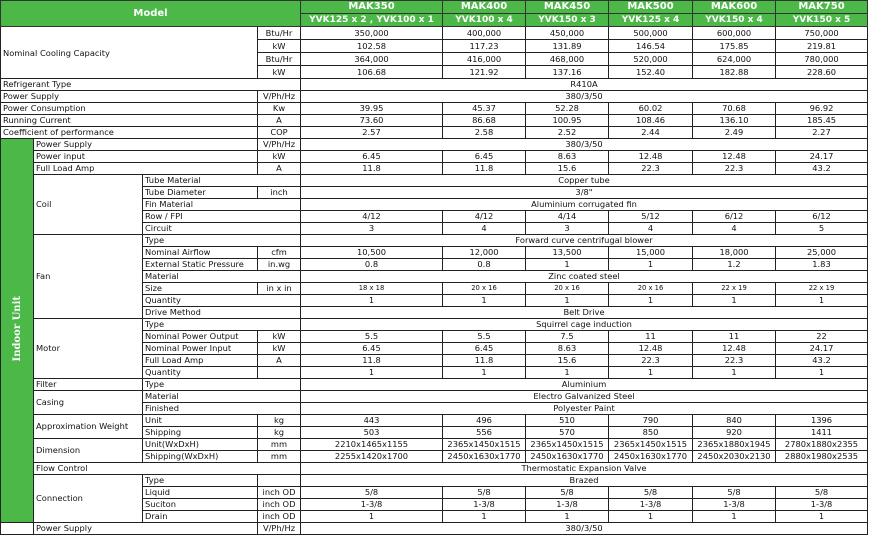 This screenshot has width=870, height=554. Describe the element at coordinates (822, 252) in the screenshot. I see `value-cell-mak750: 25,000` at that location.